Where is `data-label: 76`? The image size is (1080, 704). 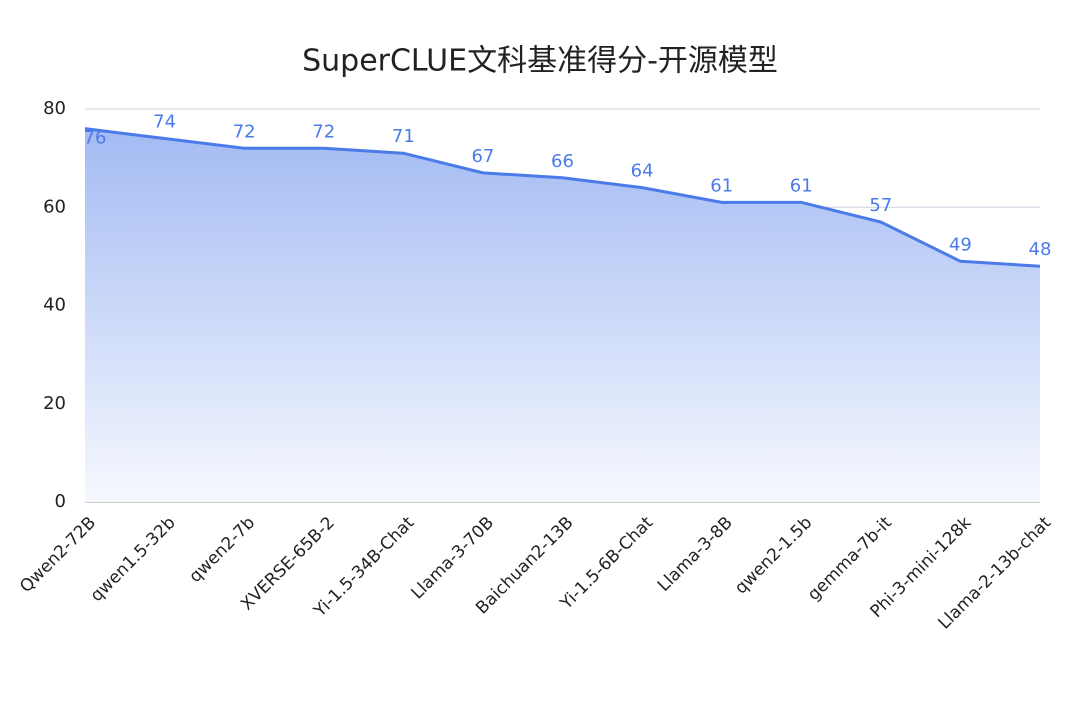 data-label: 76 is located at coordinates (95, 138).